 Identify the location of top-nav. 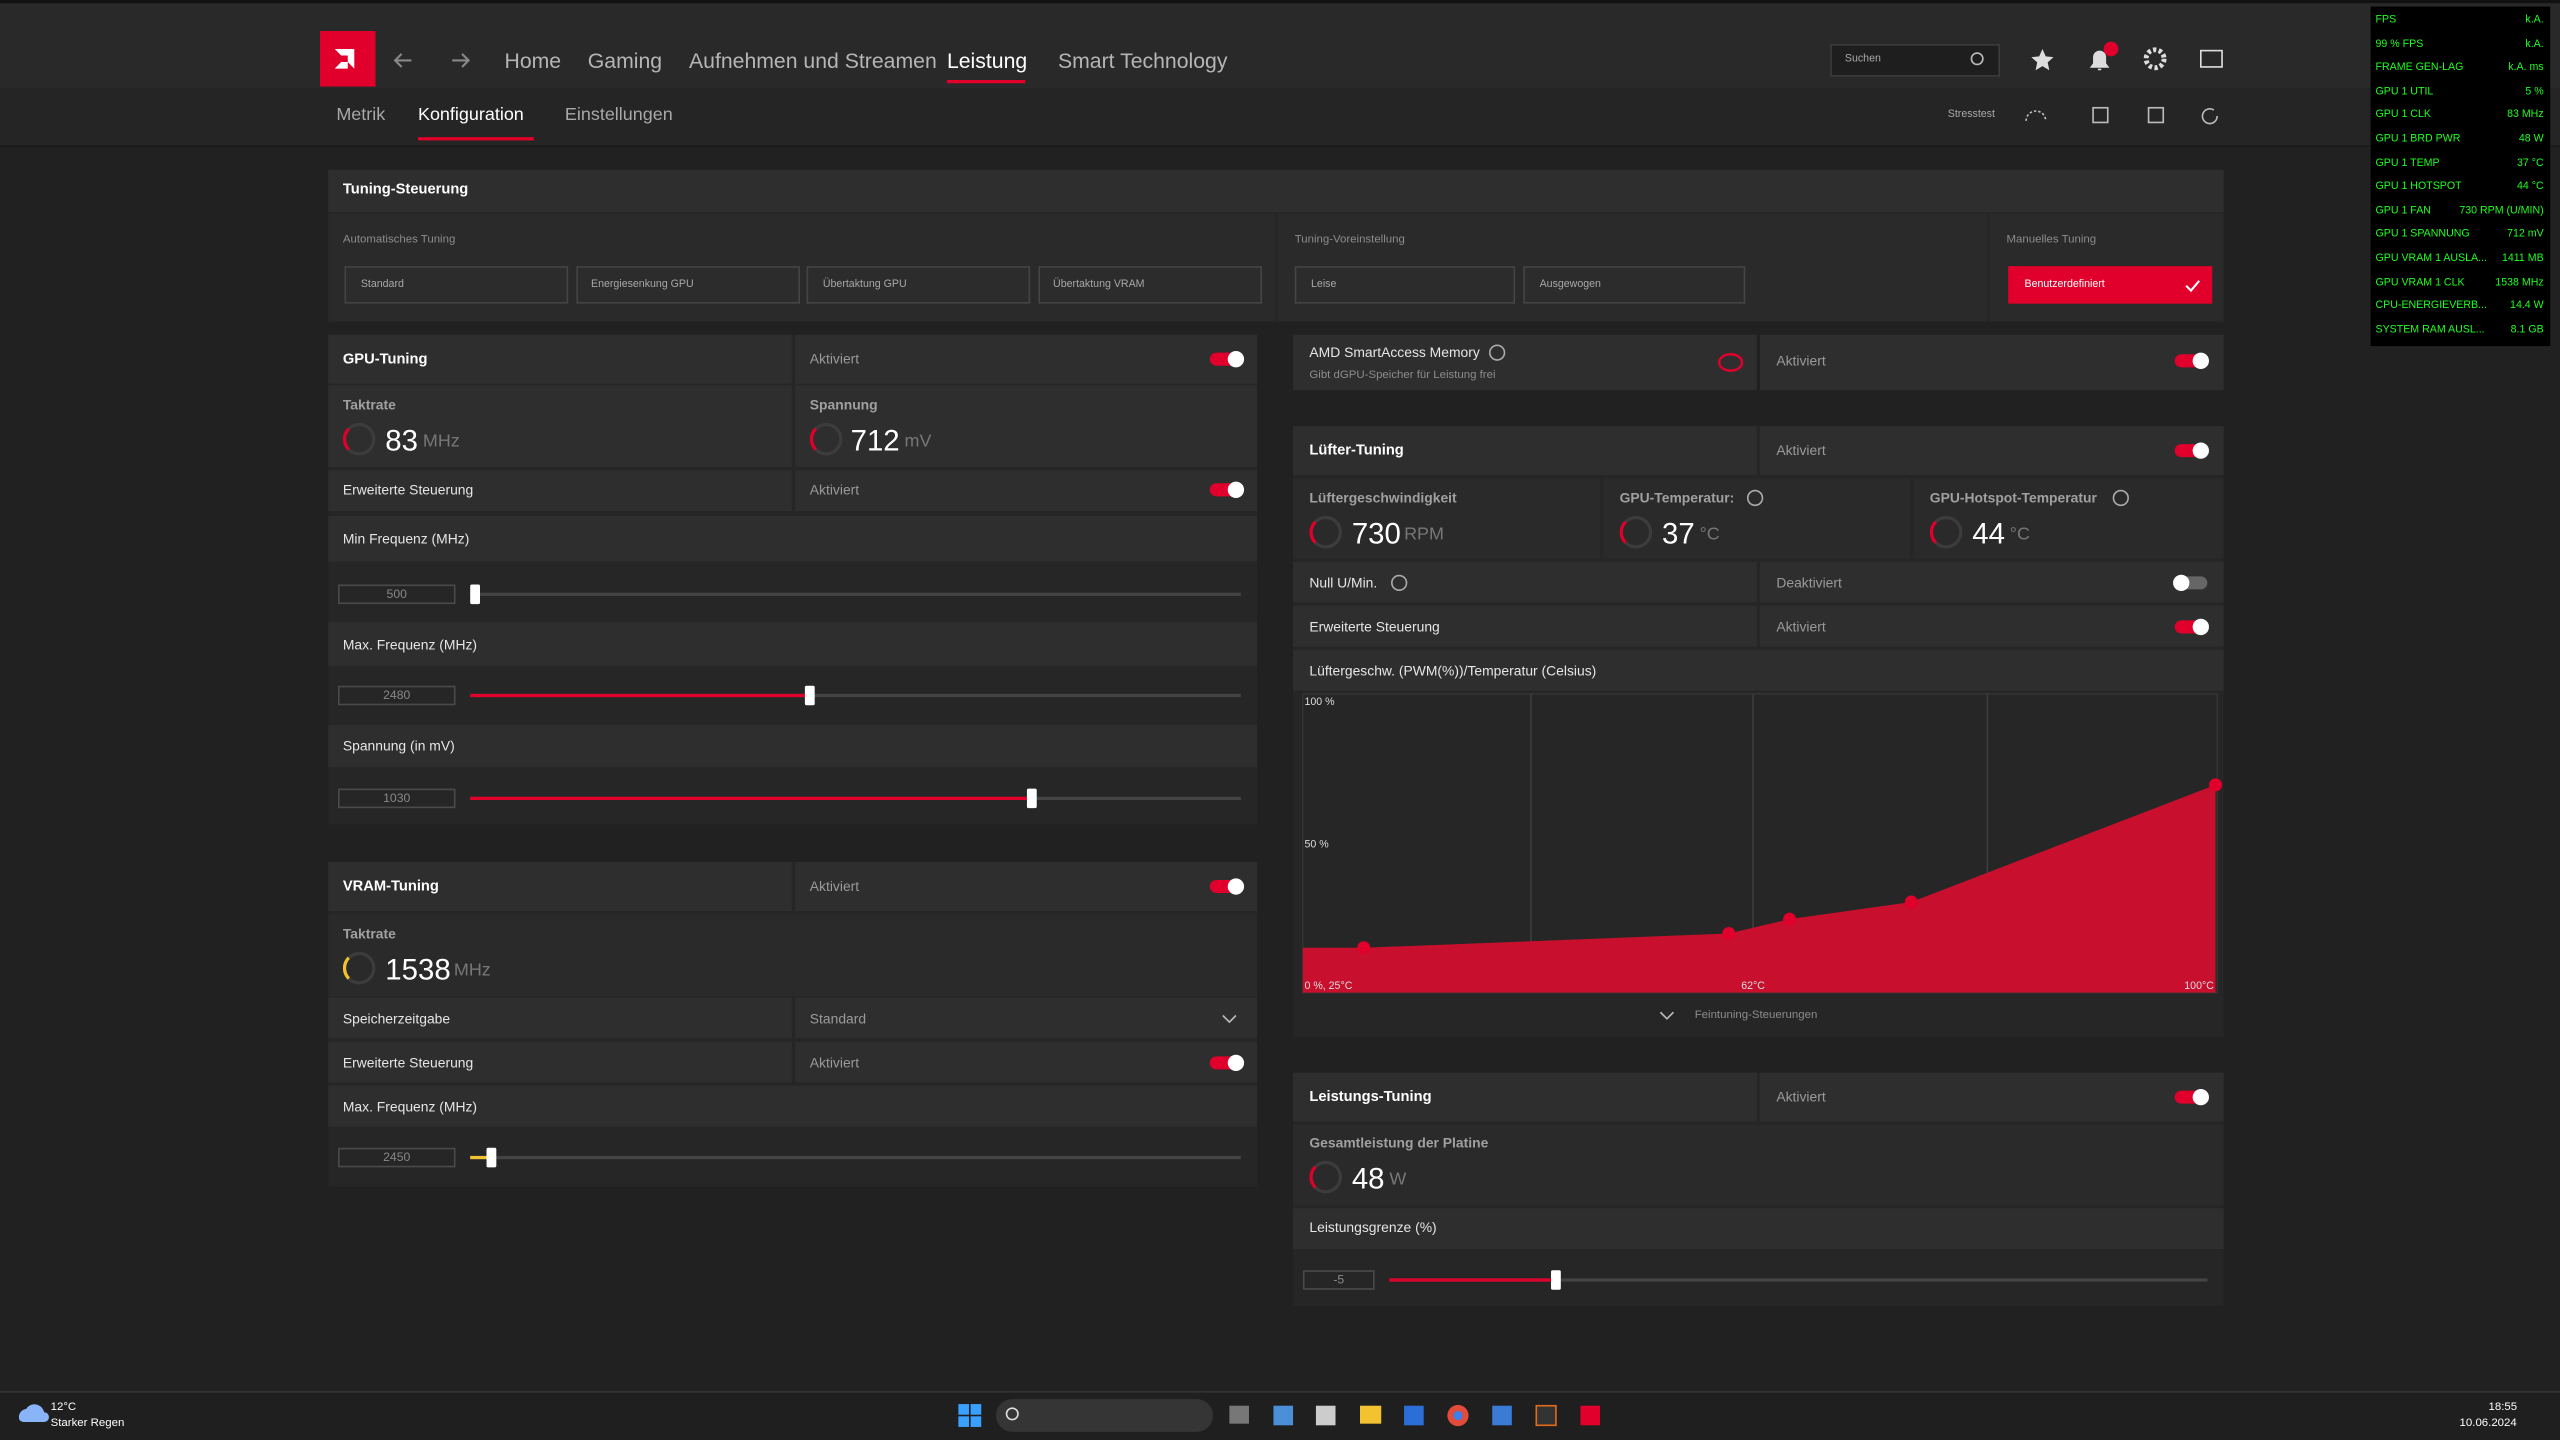
(1280, 46).